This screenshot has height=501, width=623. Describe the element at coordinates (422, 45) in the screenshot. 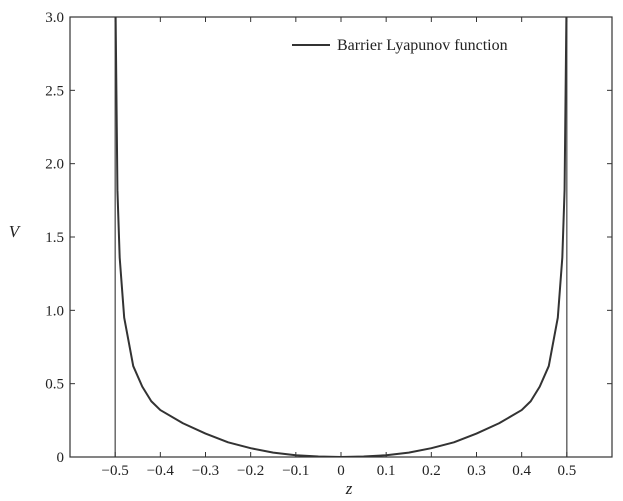

I see `legend-label: Barrier Lyapunov function` at that location.